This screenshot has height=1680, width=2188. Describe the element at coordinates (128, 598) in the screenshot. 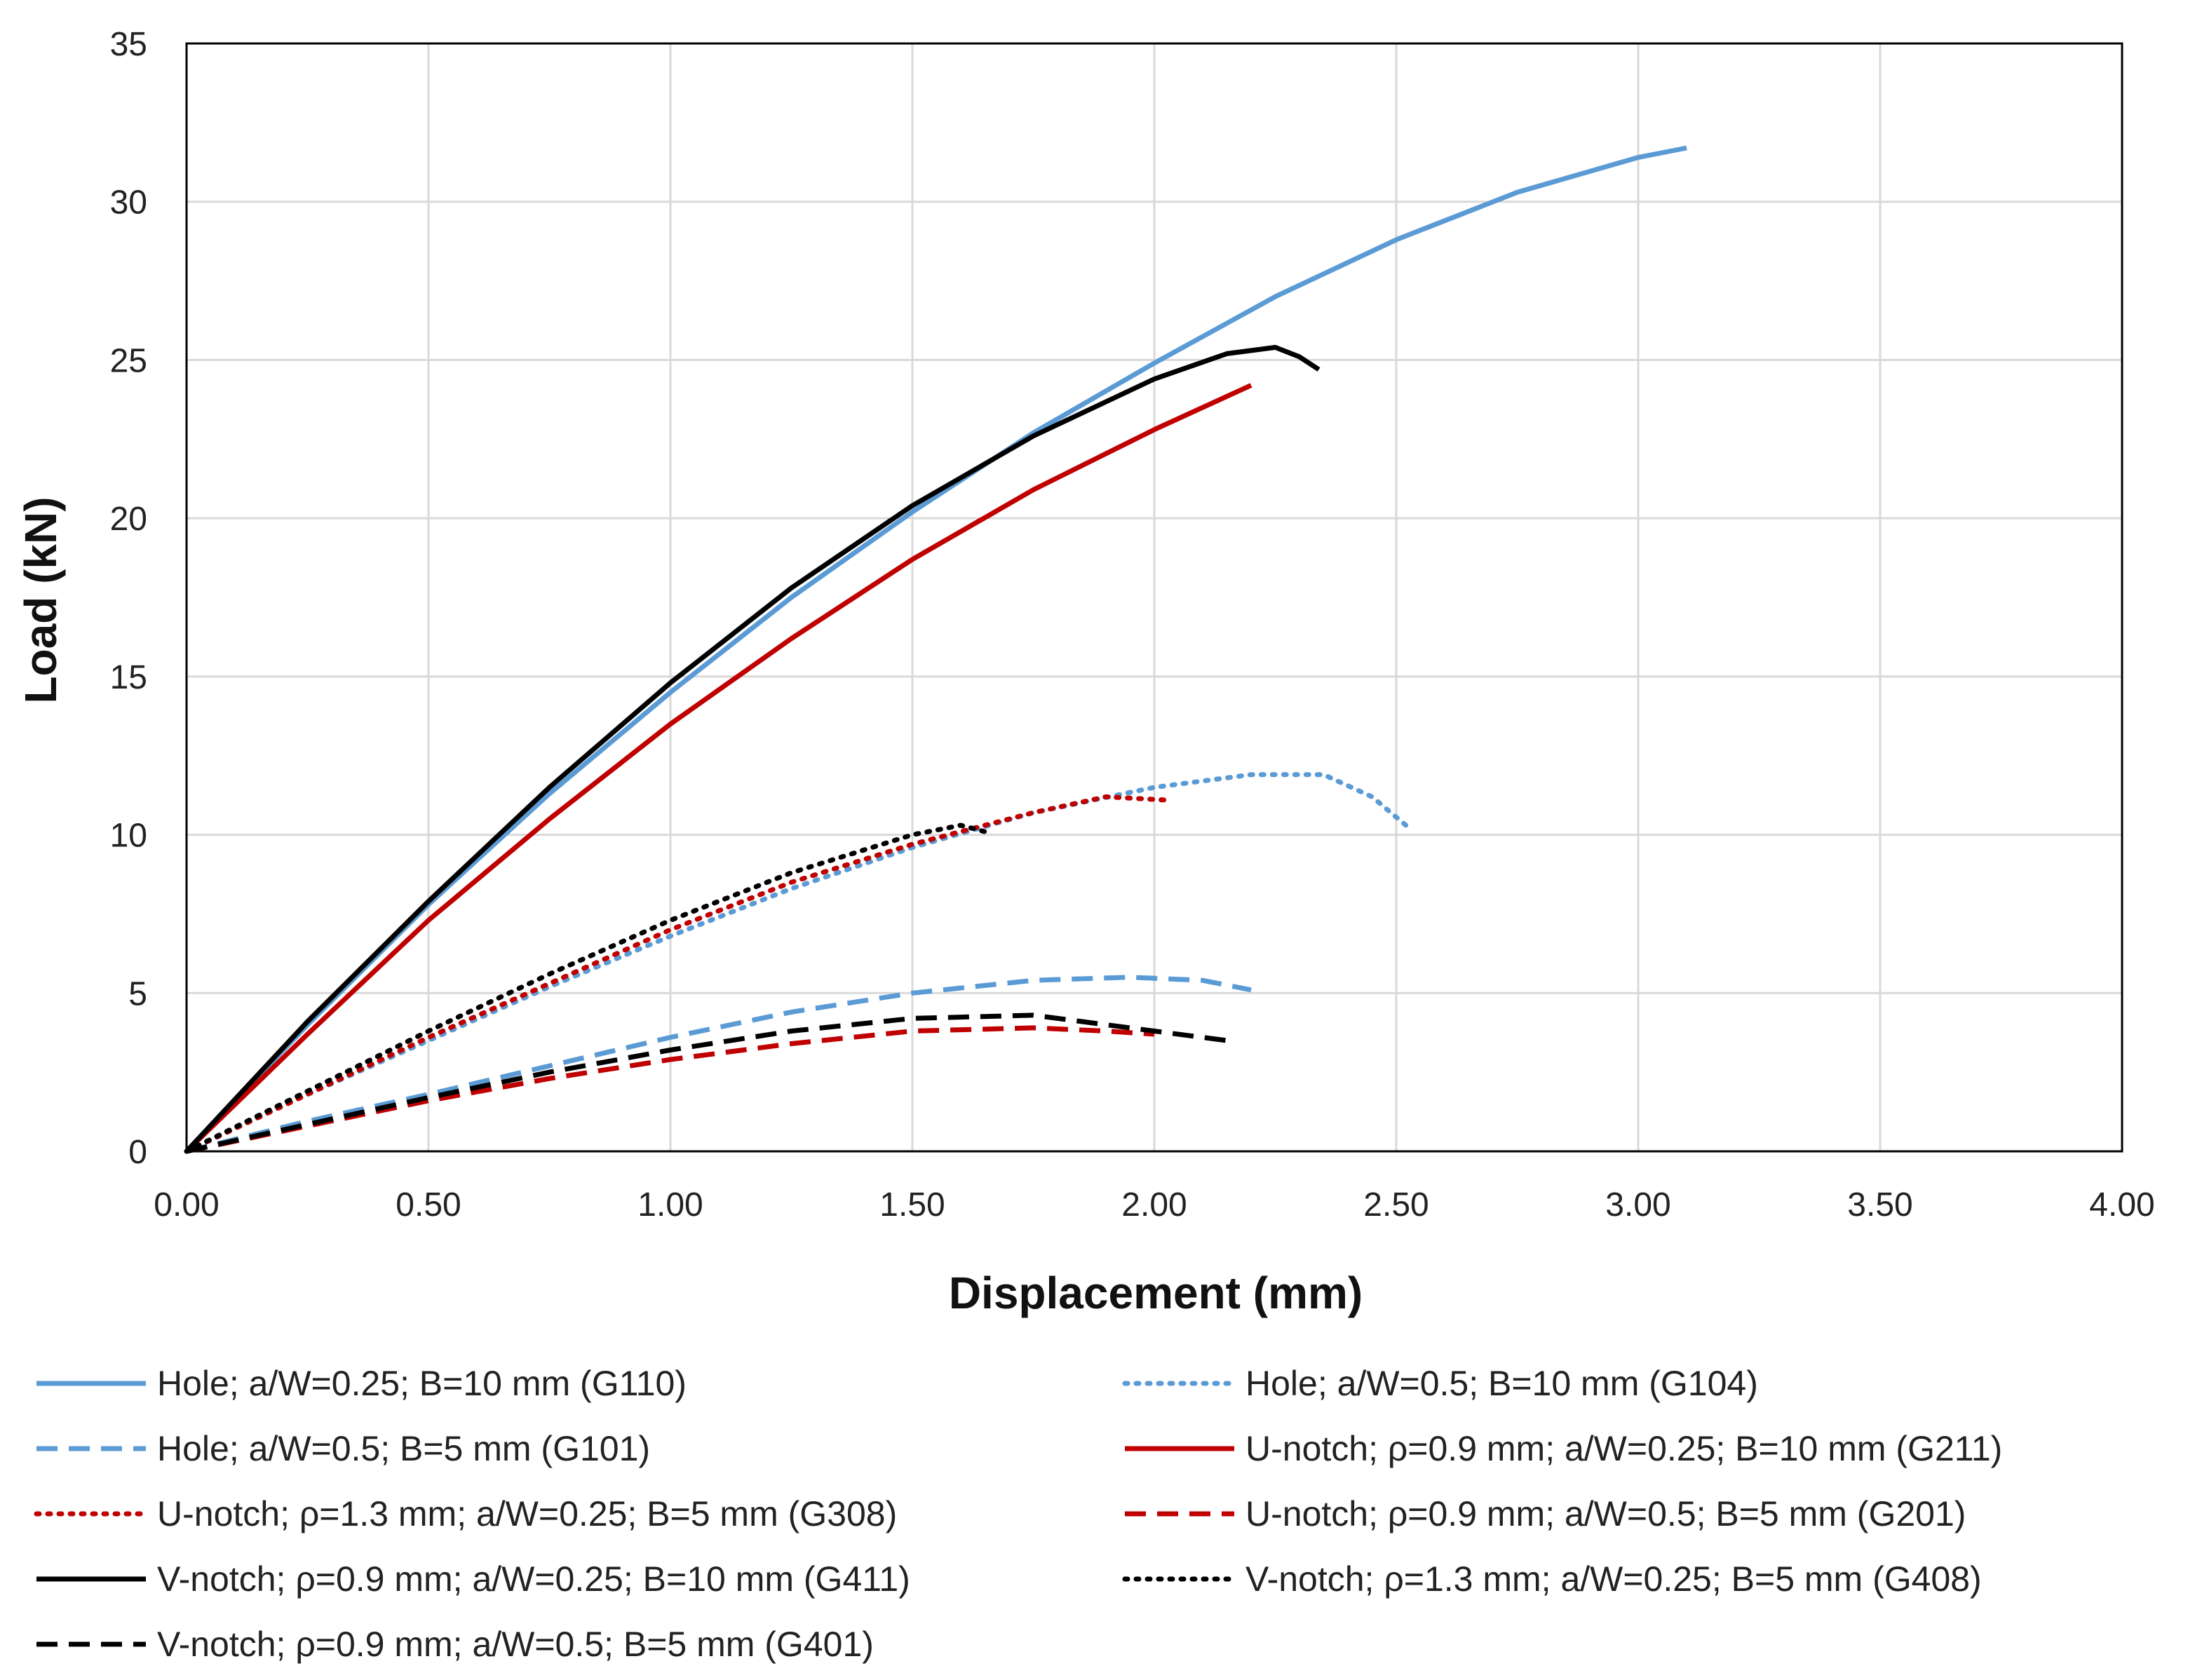

I see `y-axis-ticks: 0 5 10 15 20 25 30 35` at that location.